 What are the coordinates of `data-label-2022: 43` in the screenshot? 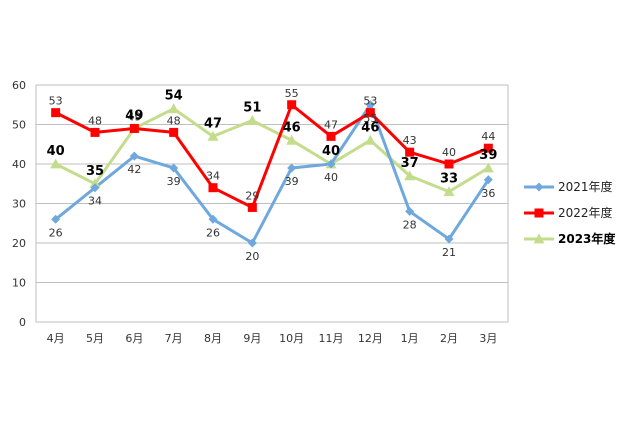 It's located at (410, 140).